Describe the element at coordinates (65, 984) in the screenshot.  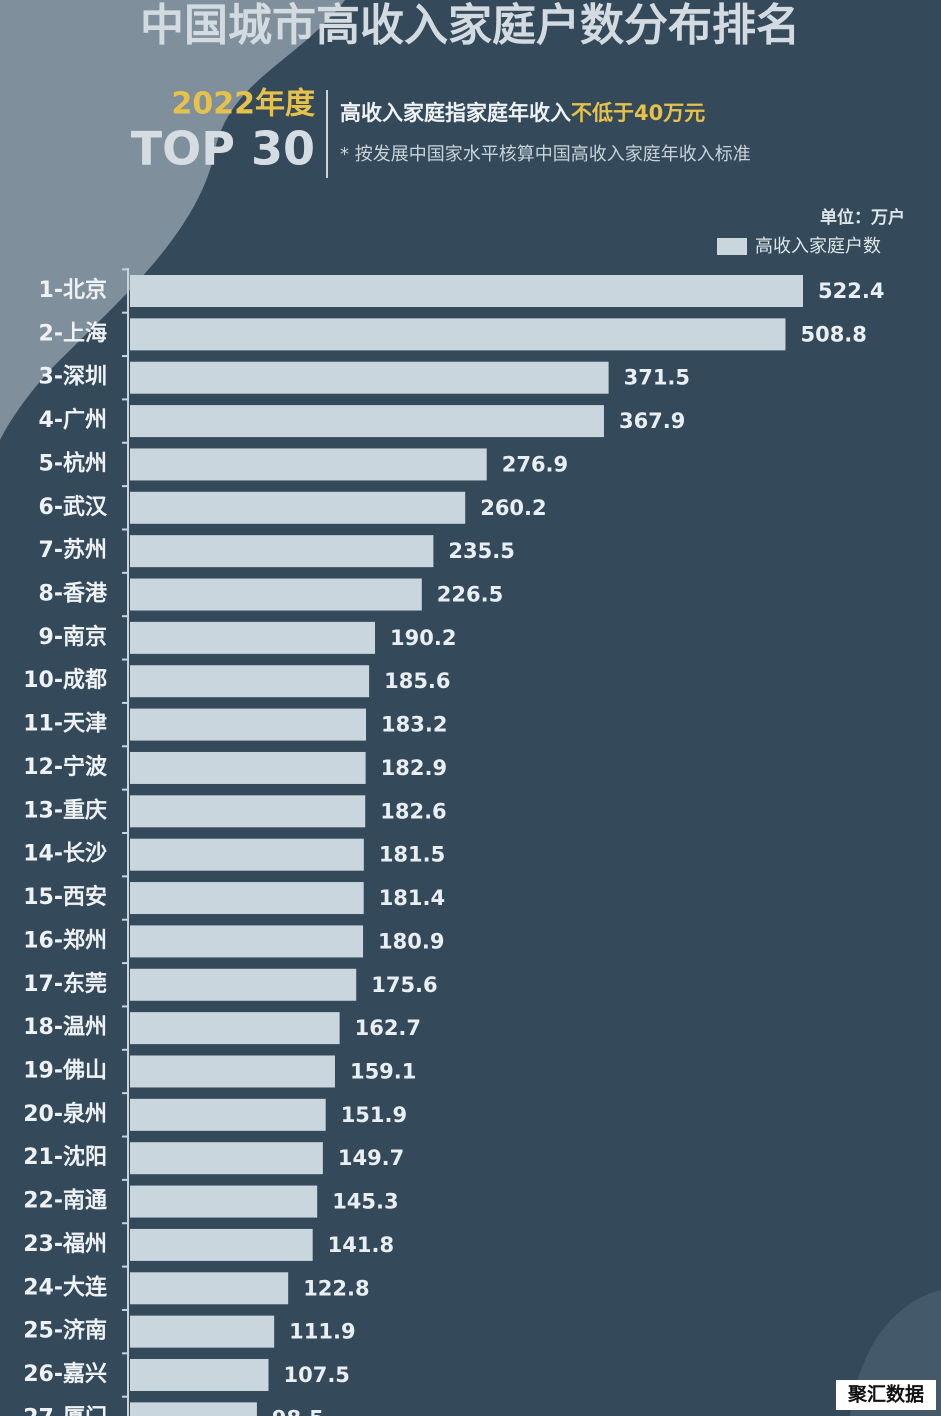
I see `category-label: 17-东莞` at that location.